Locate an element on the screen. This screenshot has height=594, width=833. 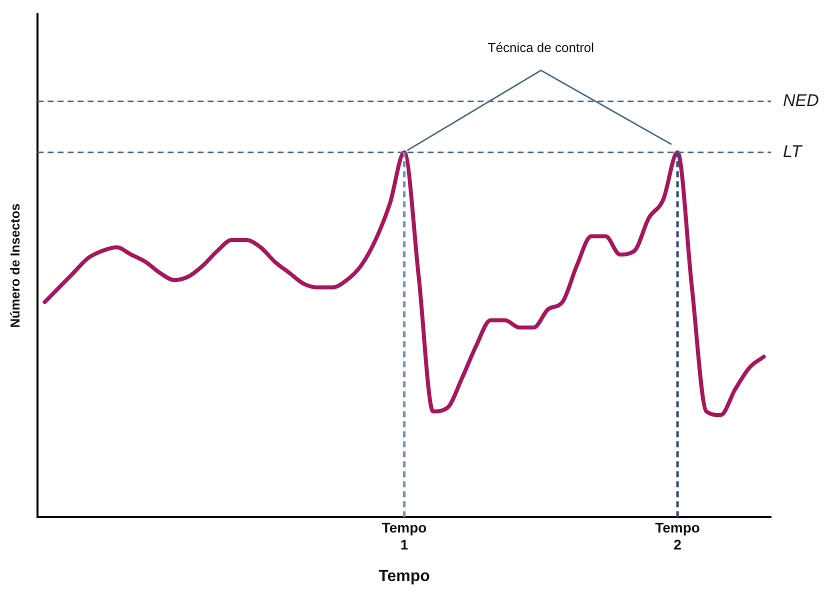
x-tick-label: Tempo 2 is located at coordinates (677, 535).